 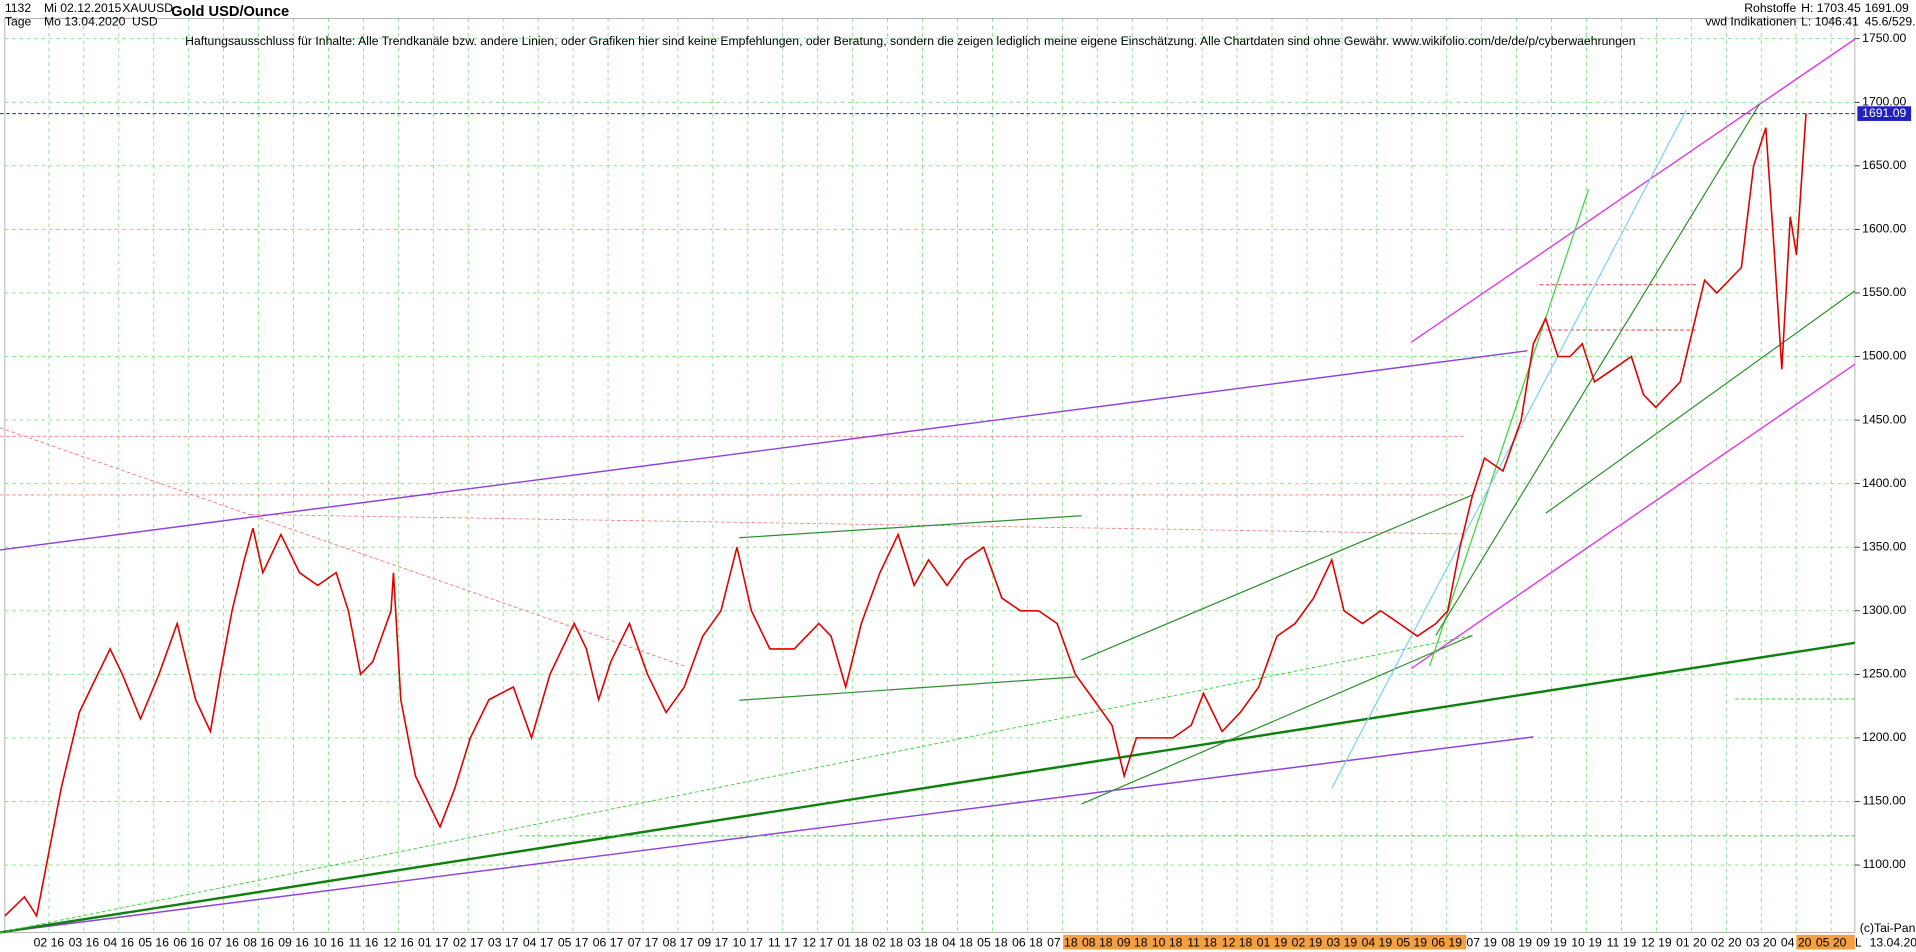 What do you see at coordinates (18, 8) in the screenshot?
I see `count: 1132` at bounding box center [18, 8].